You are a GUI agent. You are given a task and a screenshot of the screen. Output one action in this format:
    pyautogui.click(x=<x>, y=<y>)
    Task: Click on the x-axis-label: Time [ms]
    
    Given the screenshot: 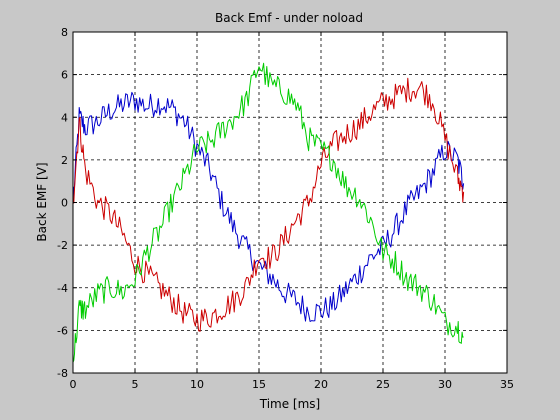 What is the action you would take?
    pyautogui.click(x=290, y=404)
    